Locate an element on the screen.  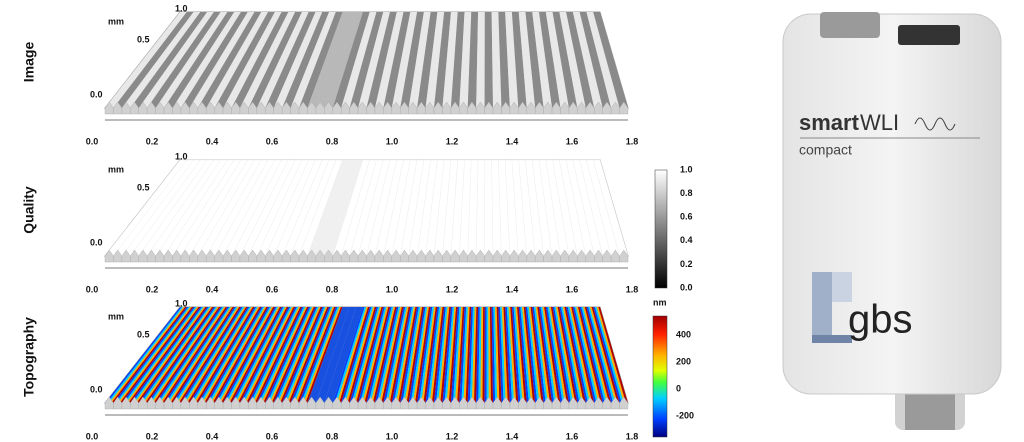
y-tick-label: 0.5 is located at coordinates (143, 39).